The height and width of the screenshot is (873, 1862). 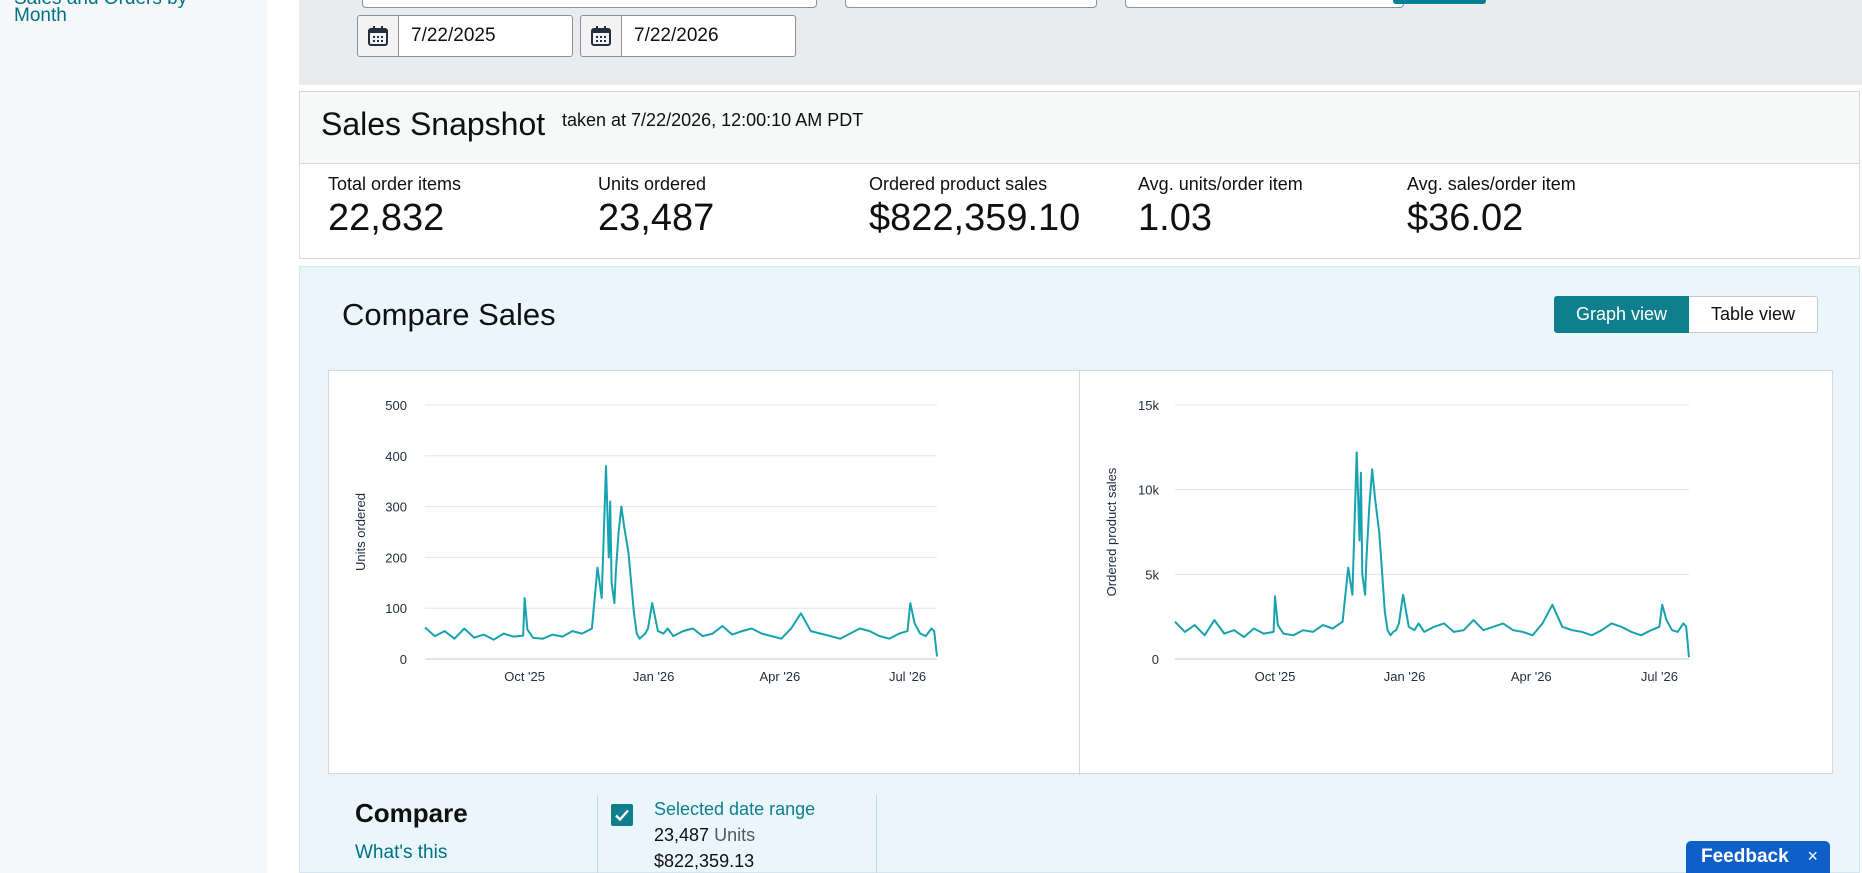 I want to click on units-word: Units, so click(x=735, y=835).